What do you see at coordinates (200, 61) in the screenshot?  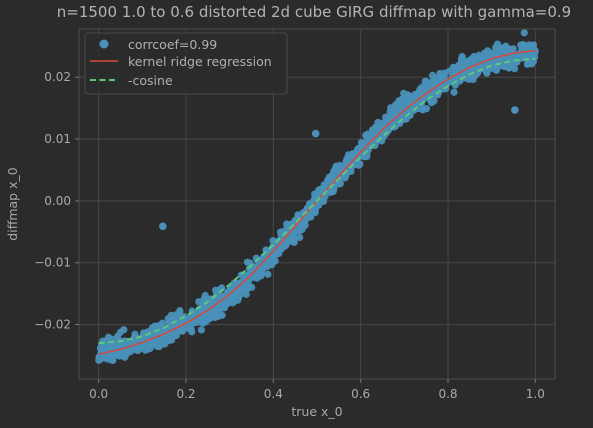 I see `legend-label: kernel ridge regression` at bounding box center [200, 61].